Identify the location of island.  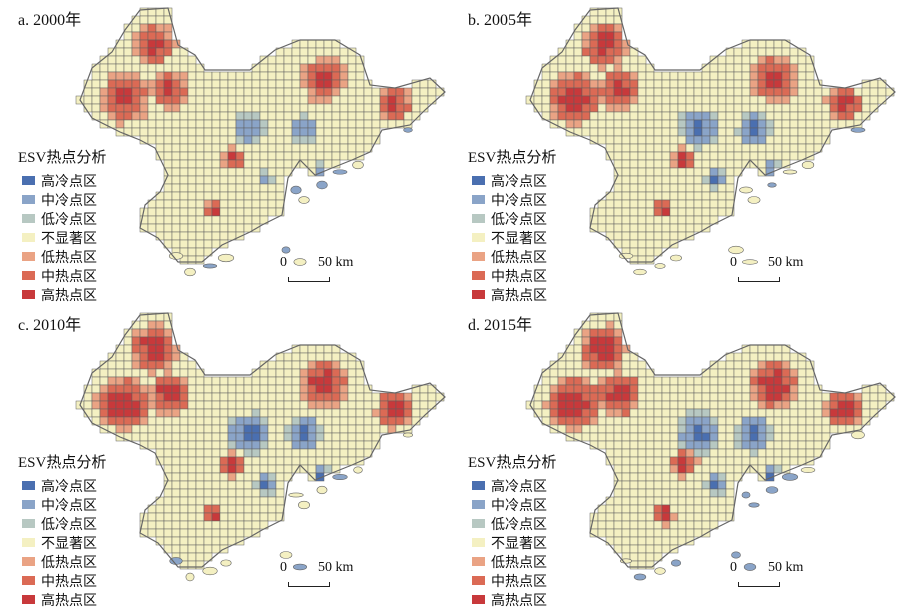
(772, 185).